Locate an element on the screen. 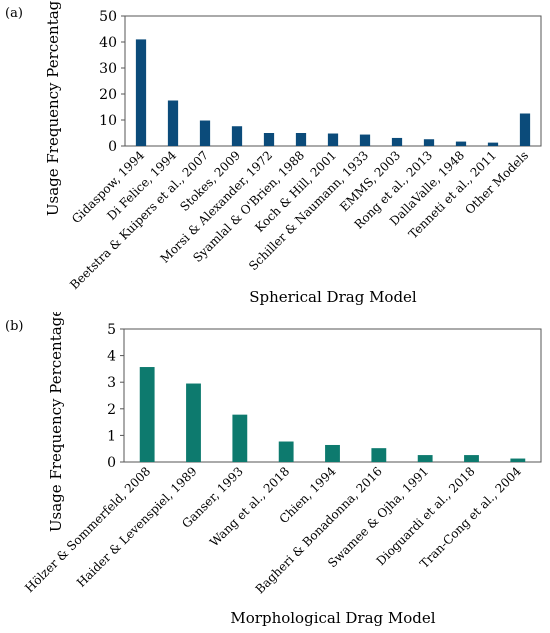 The width and height of the screenshot is (550, 633). y-tick-label: 50 is located at coordinates (108, 17).